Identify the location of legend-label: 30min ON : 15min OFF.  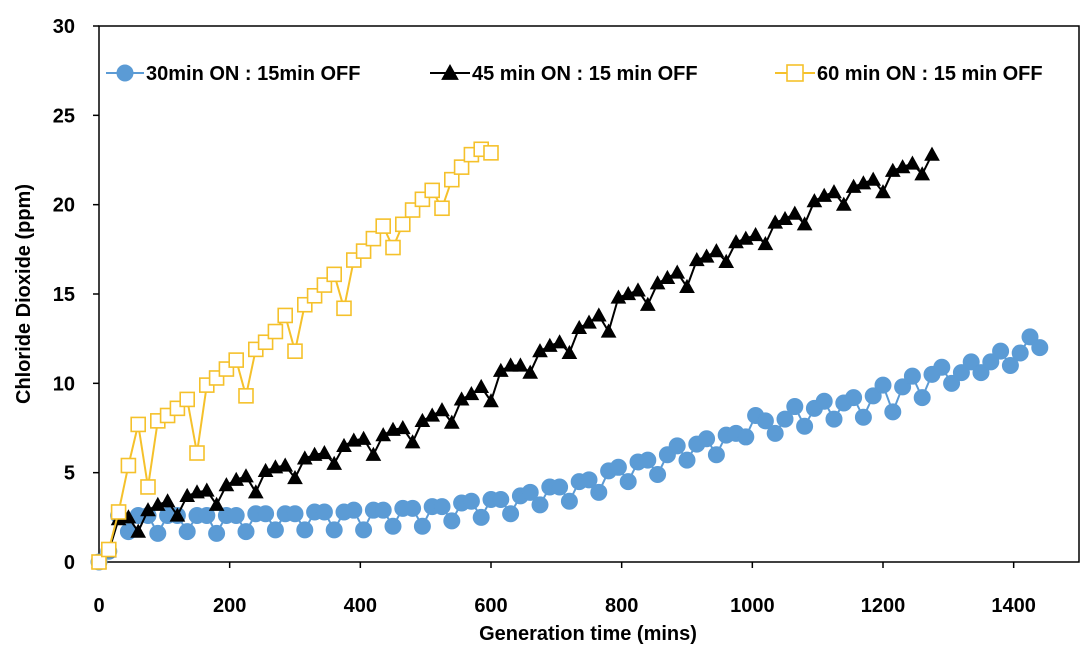
(253, 74).